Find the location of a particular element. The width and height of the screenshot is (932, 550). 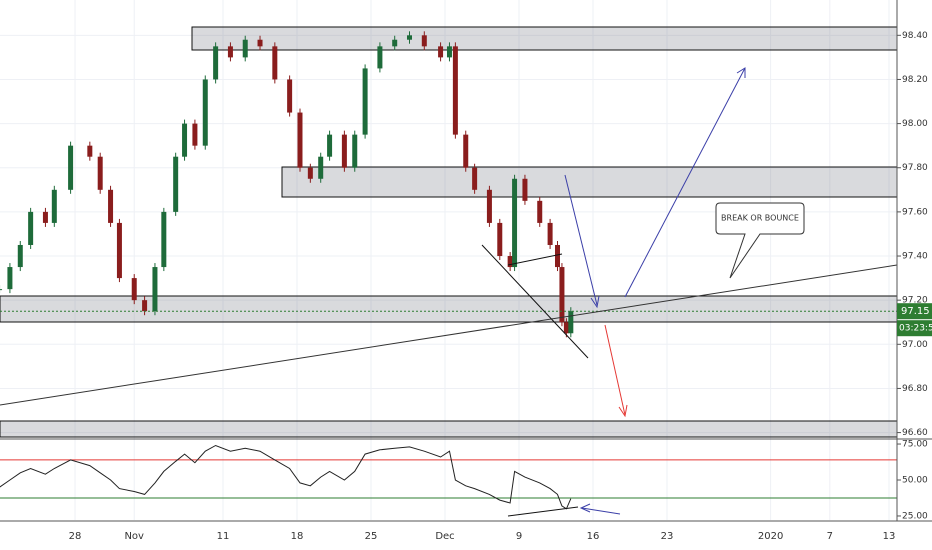

callout is located at coordinates (760, 240).